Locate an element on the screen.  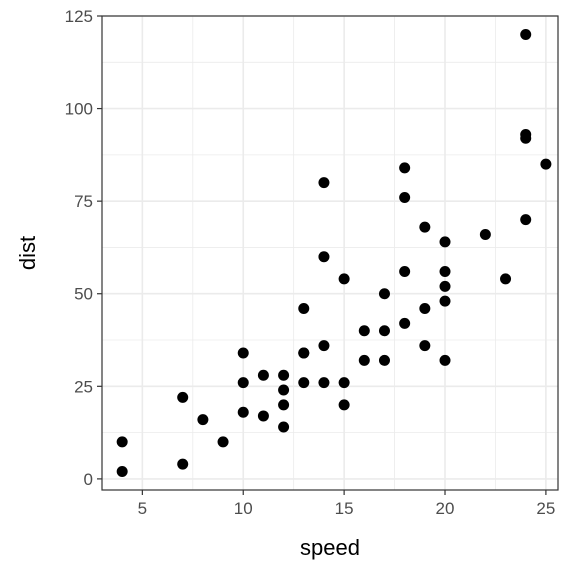
x-tick-label: 25 is located at coordinates (545, 508).